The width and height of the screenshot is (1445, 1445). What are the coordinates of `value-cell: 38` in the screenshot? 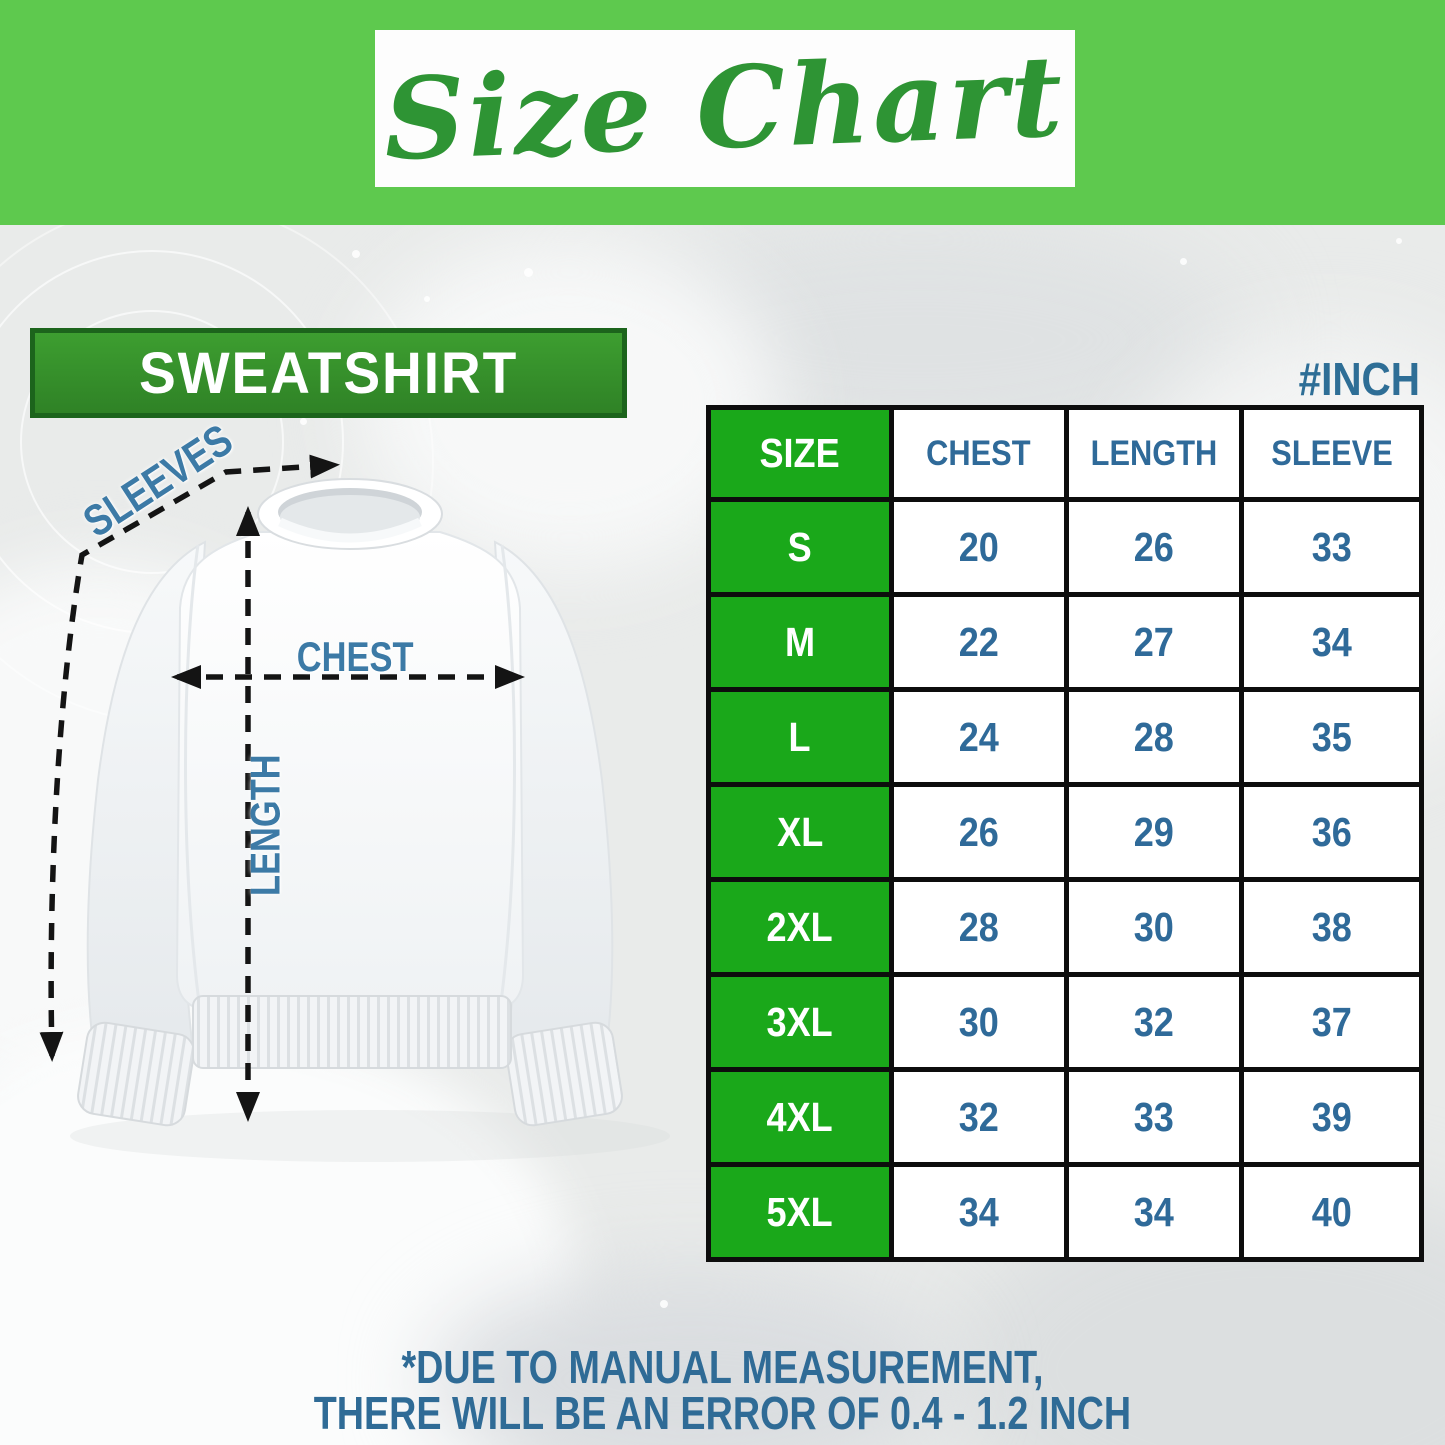 It's located at (1331, 927).